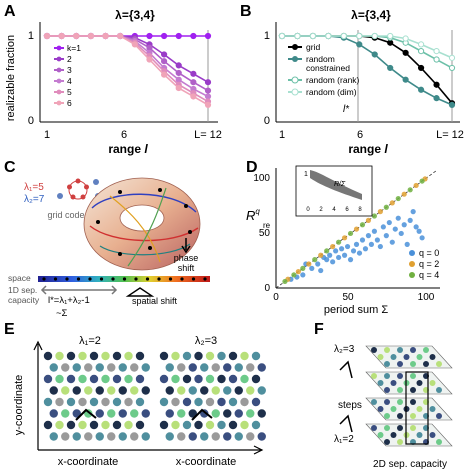  What do you see at coordinates (62, 313) in the screenshot?
I see `panel-c-approx: ~Σ` at bounding box center [62, 313].